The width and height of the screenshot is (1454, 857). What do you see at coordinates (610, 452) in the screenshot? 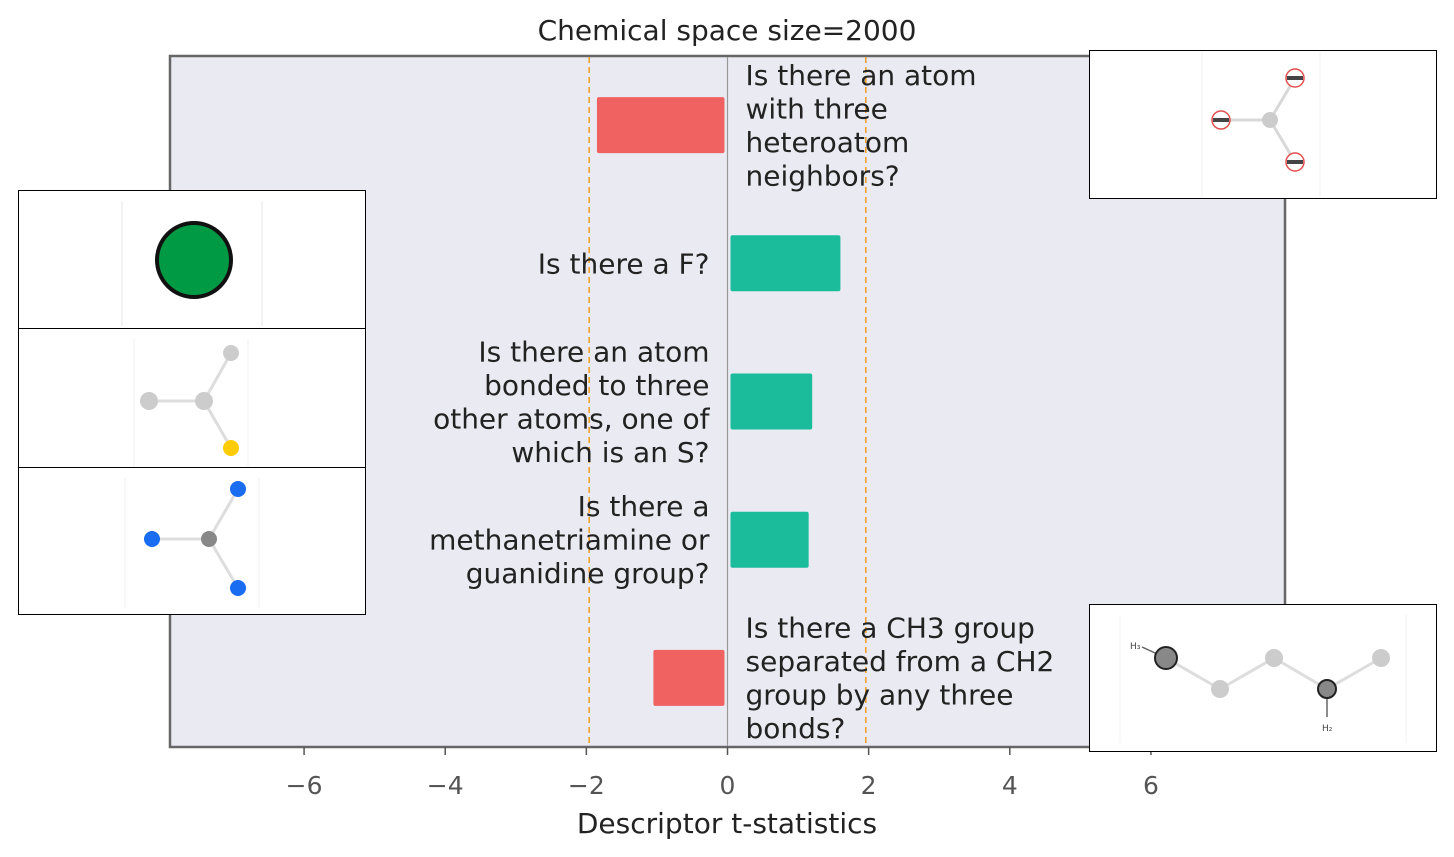
I see `bar-label-line: which is an S?` at bounding box center [610, 452].